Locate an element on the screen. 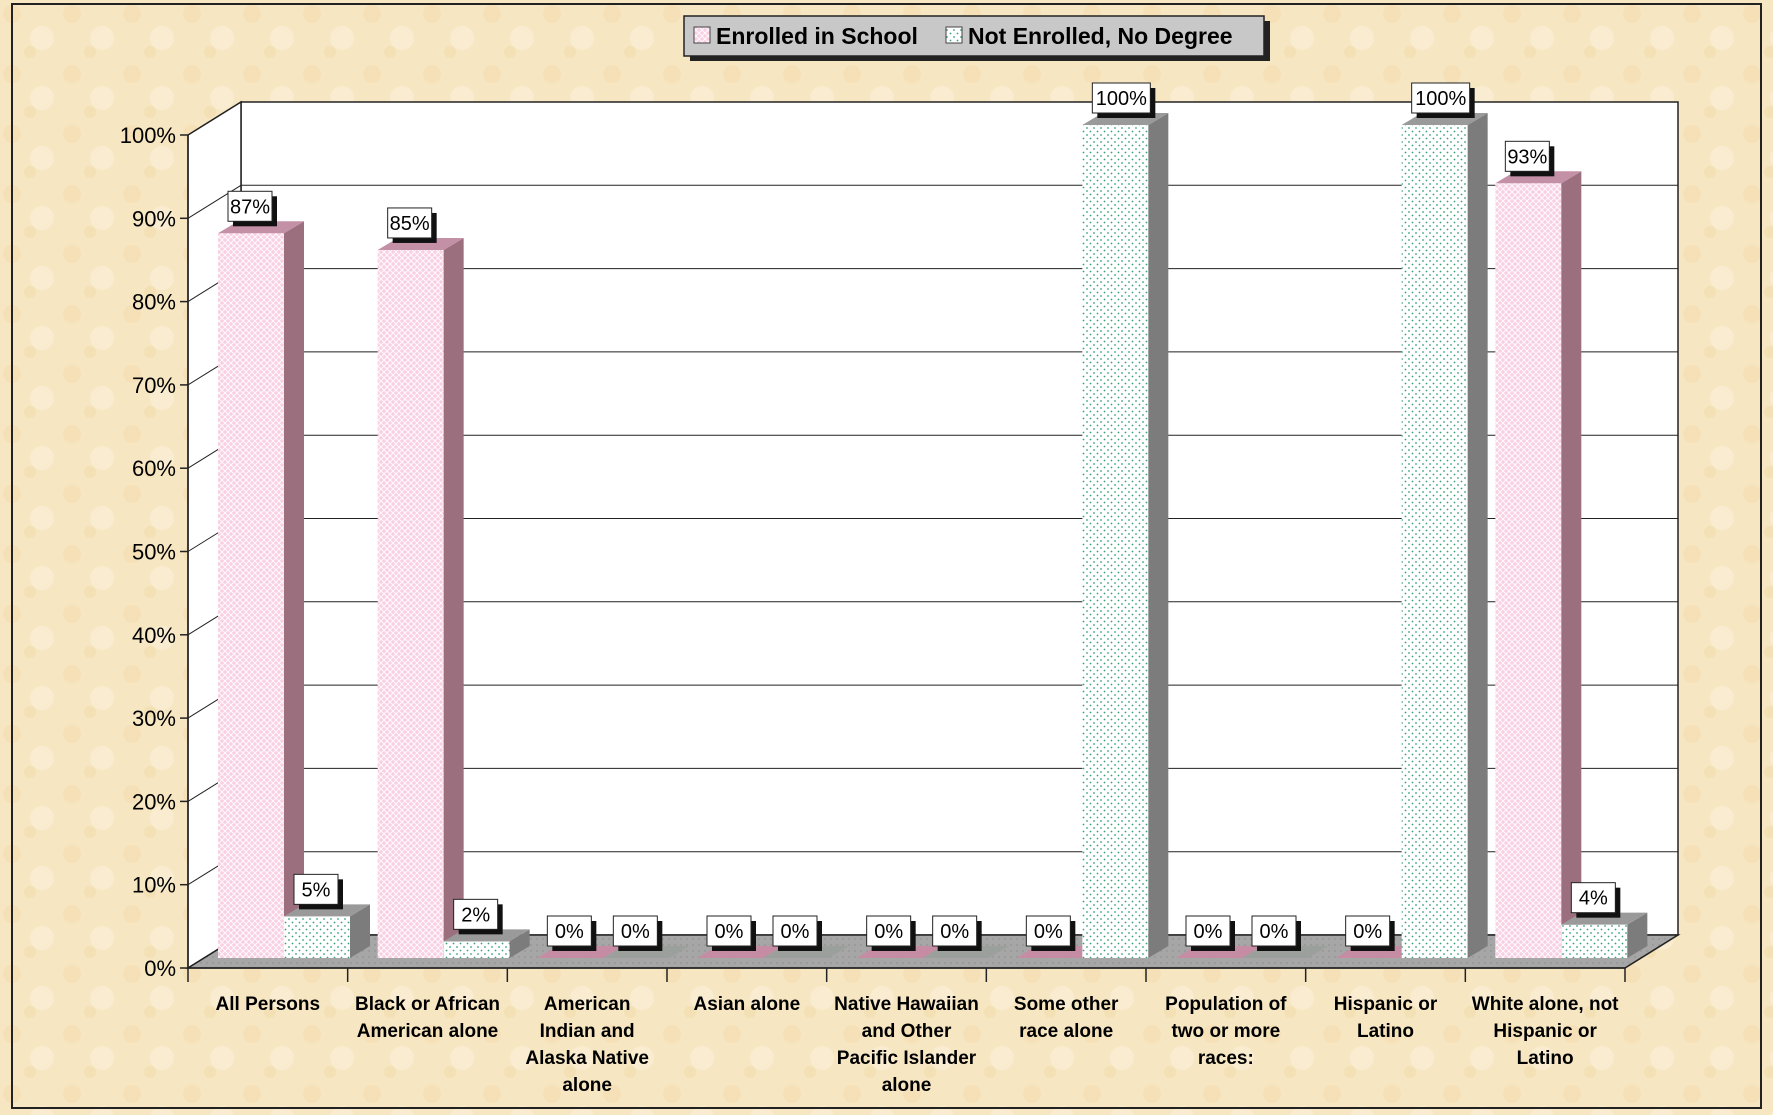  data-label: 4% is located at coordinates (1595, 900).